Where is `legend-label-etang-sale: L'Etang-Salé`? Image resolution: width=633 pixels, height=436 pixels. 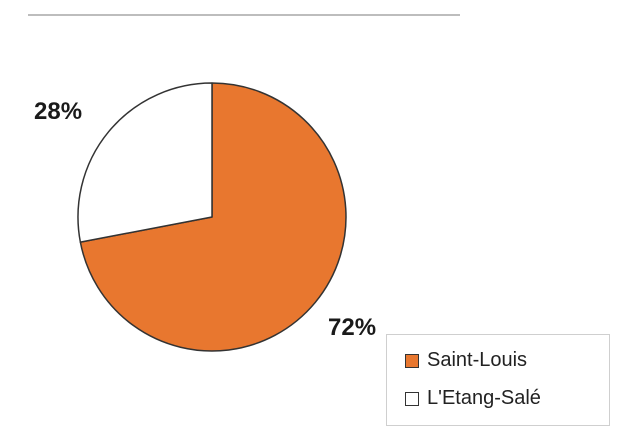 legend-label-etang-sale: L'Etang-Salé is located at coordinates (484, 398).